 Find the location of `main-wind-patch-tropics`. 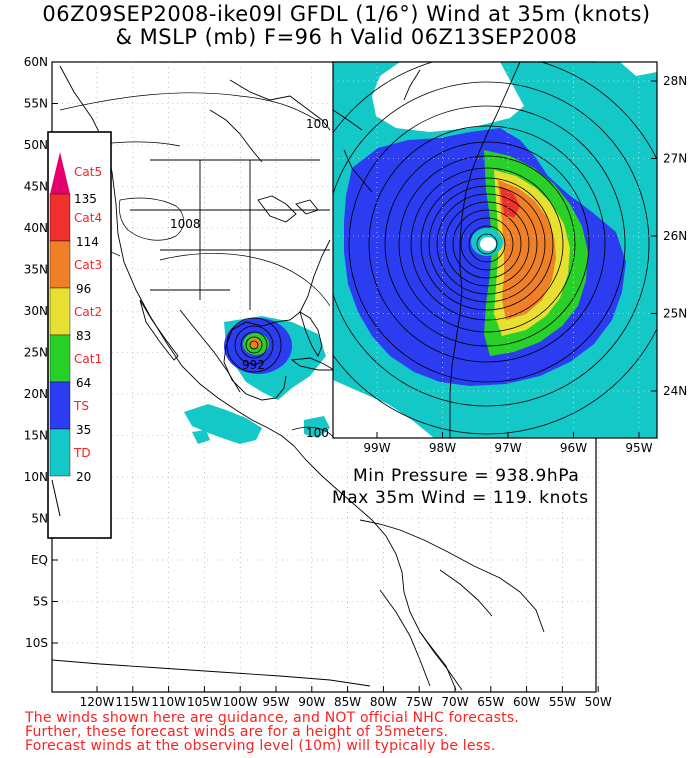

main-wind-patch-tropics is located at coordinates (201, 437).